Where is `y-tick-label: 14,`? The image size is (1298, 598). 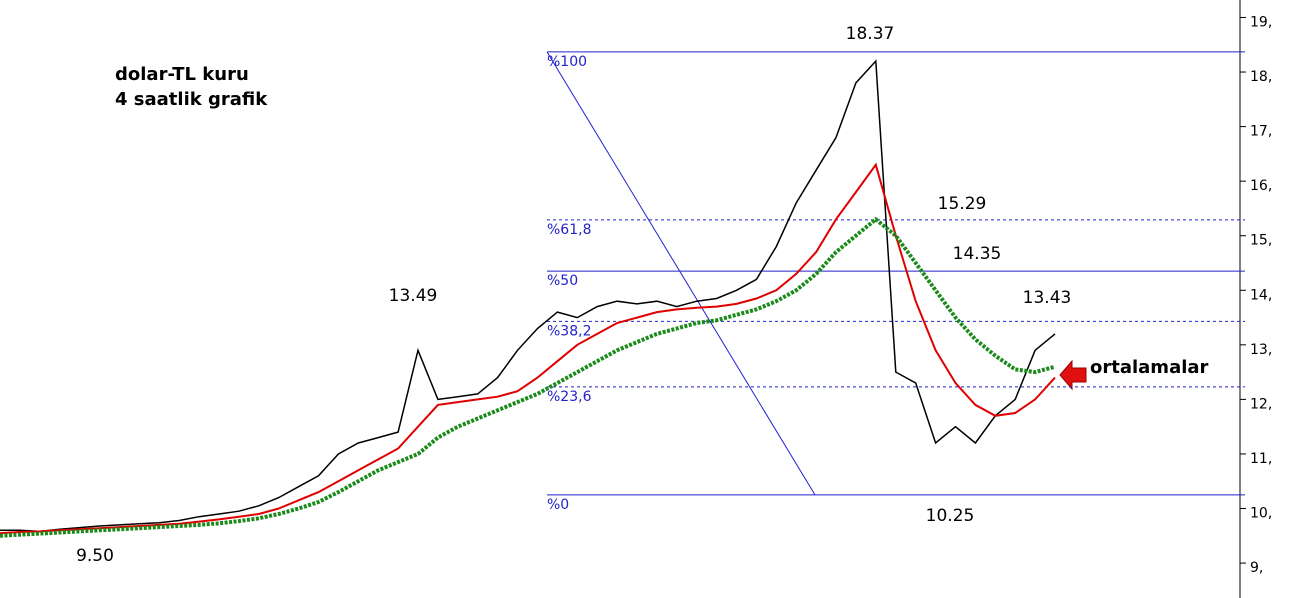
y-tick-label: 14, is located at coordinates (1261, 295).